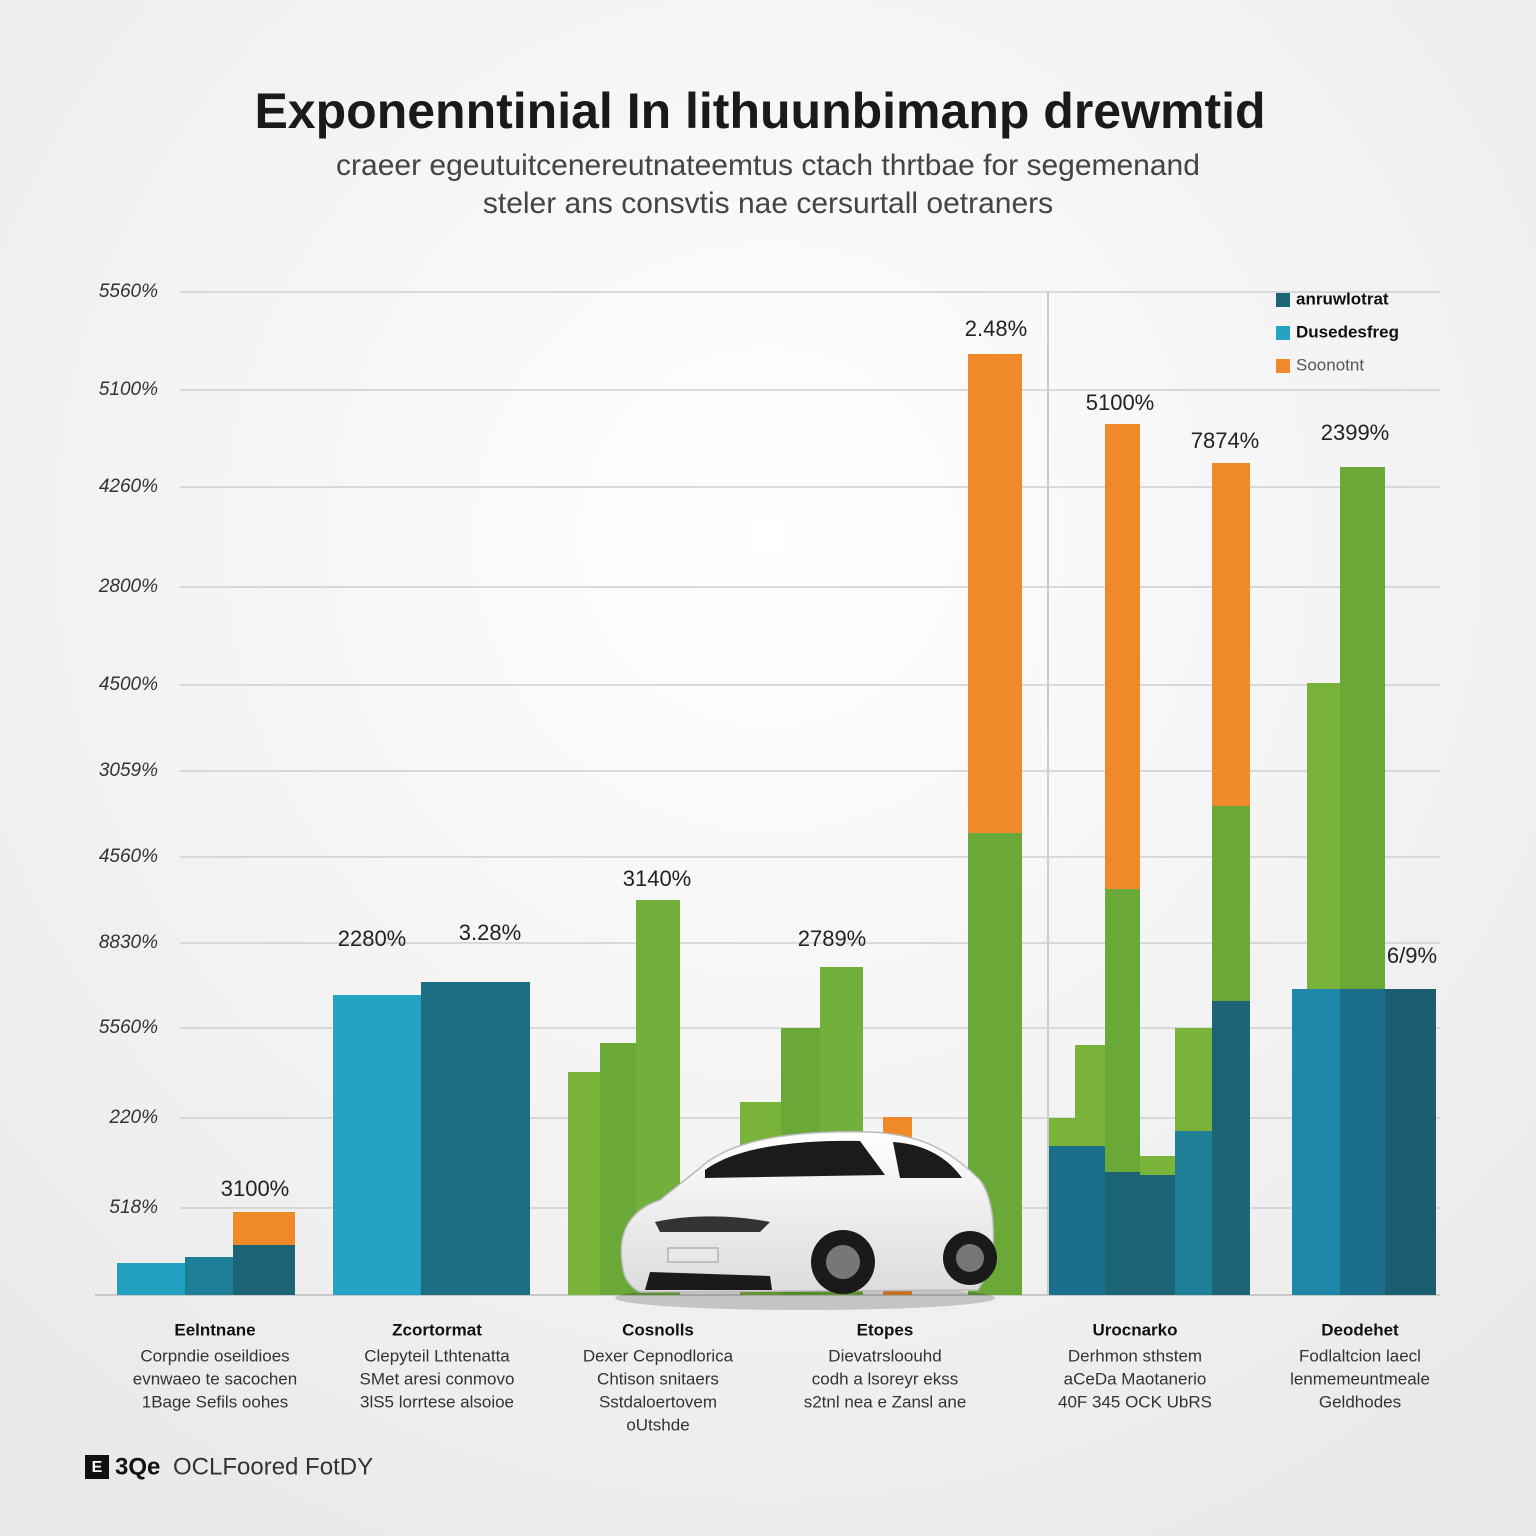  What do you see at coordinates (759, 111) in the screenshot?
I see `chart-title: Exponenntinial In lithuunbimanp drewmtid` at bounding box center [759, 111].